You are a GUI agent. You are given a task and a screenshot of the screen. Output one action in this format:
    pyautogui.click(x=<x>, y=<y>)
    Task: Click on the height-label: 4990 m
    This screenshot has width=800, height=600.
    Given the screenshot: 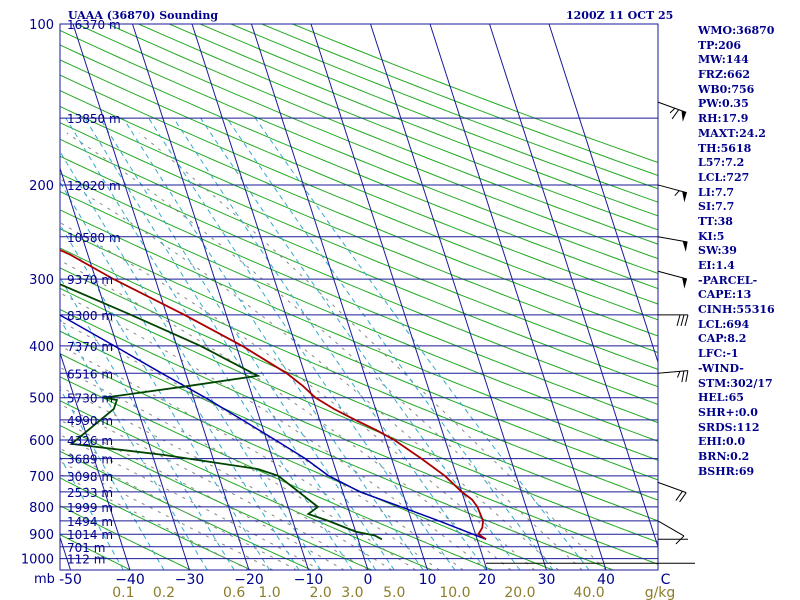 What is the action you would take?
    pyautogui.click(x=90, y=421)
    